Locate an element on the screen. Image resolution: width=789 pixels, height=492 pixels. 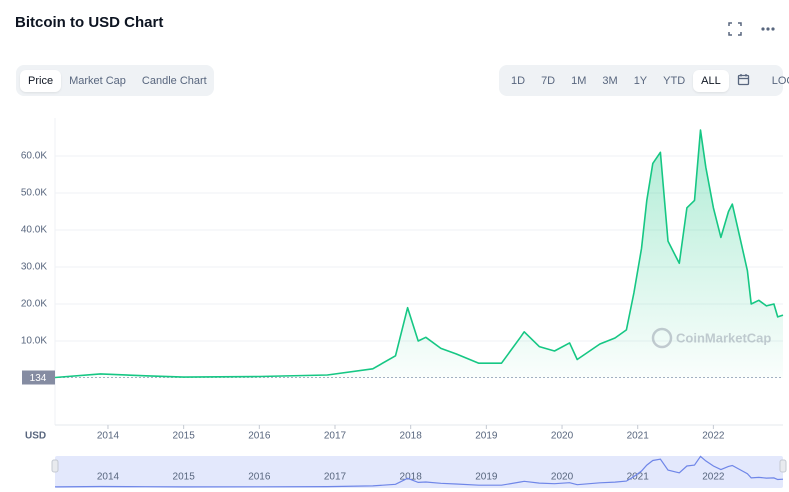
range-group: 1D 7D 1M 3M 1Y YTD ALL LOG is located at coordinates (644, 80).